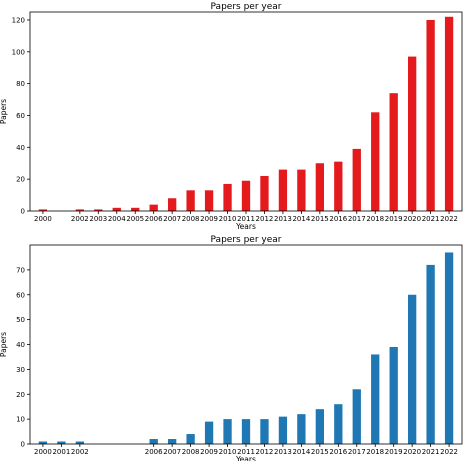  Describe the element at coordinates (20, 420) in the screenshot. I see `y-tick-label: 10` at that location.